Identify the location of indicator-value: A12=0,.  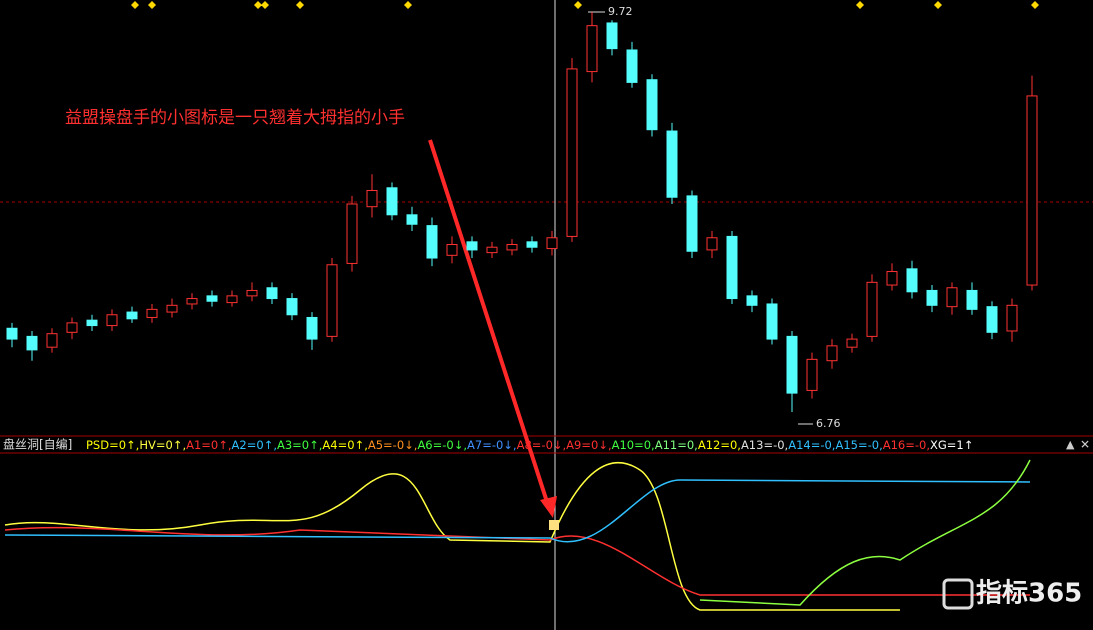
(719, 445).